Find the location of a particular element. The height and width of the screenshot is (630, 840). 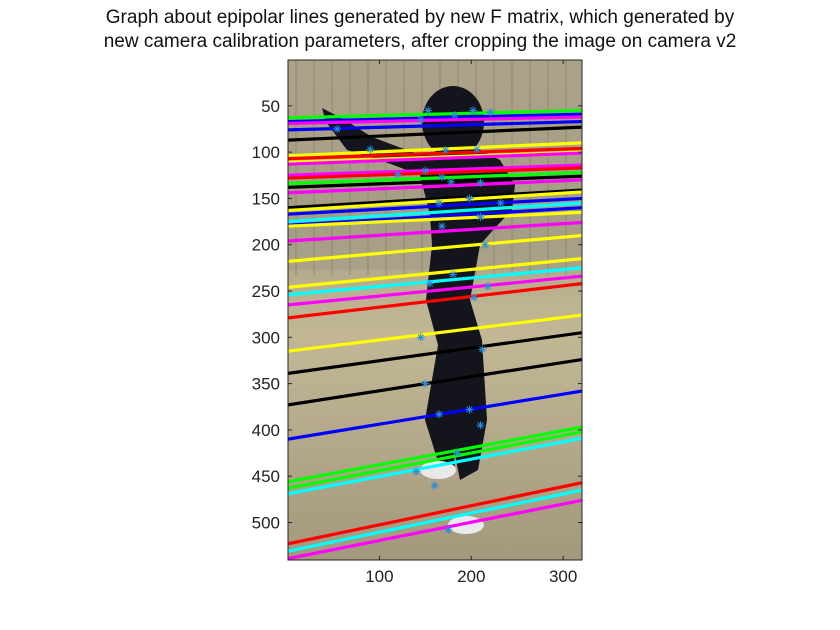

y-tick-label: 500 is located at coordinates (266, 523).